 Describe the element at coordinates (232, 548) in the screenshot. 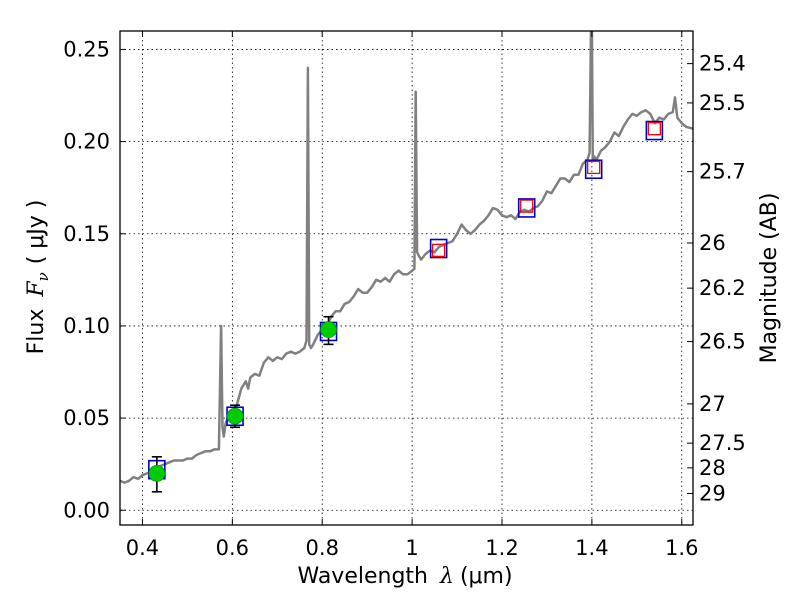

I see `x-tick-label: 0.6` at that location.